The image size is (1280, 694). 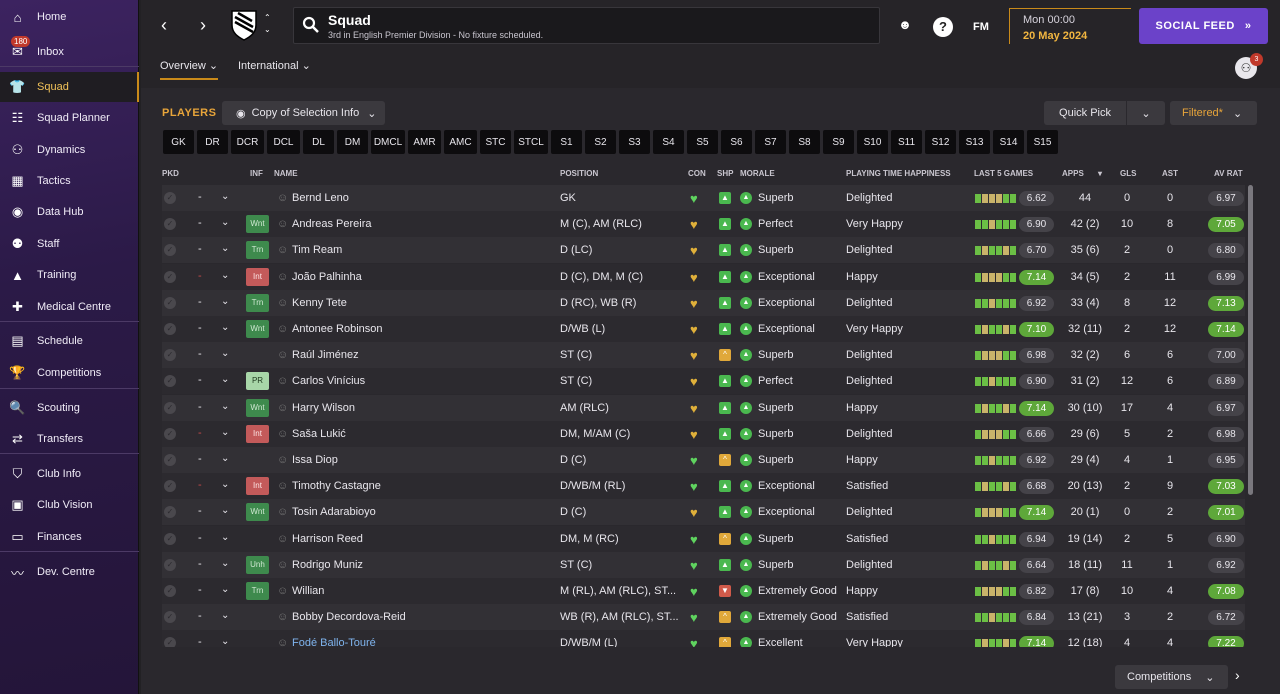 I want to click on table-scrollbar, so click(x=1250, y=340).